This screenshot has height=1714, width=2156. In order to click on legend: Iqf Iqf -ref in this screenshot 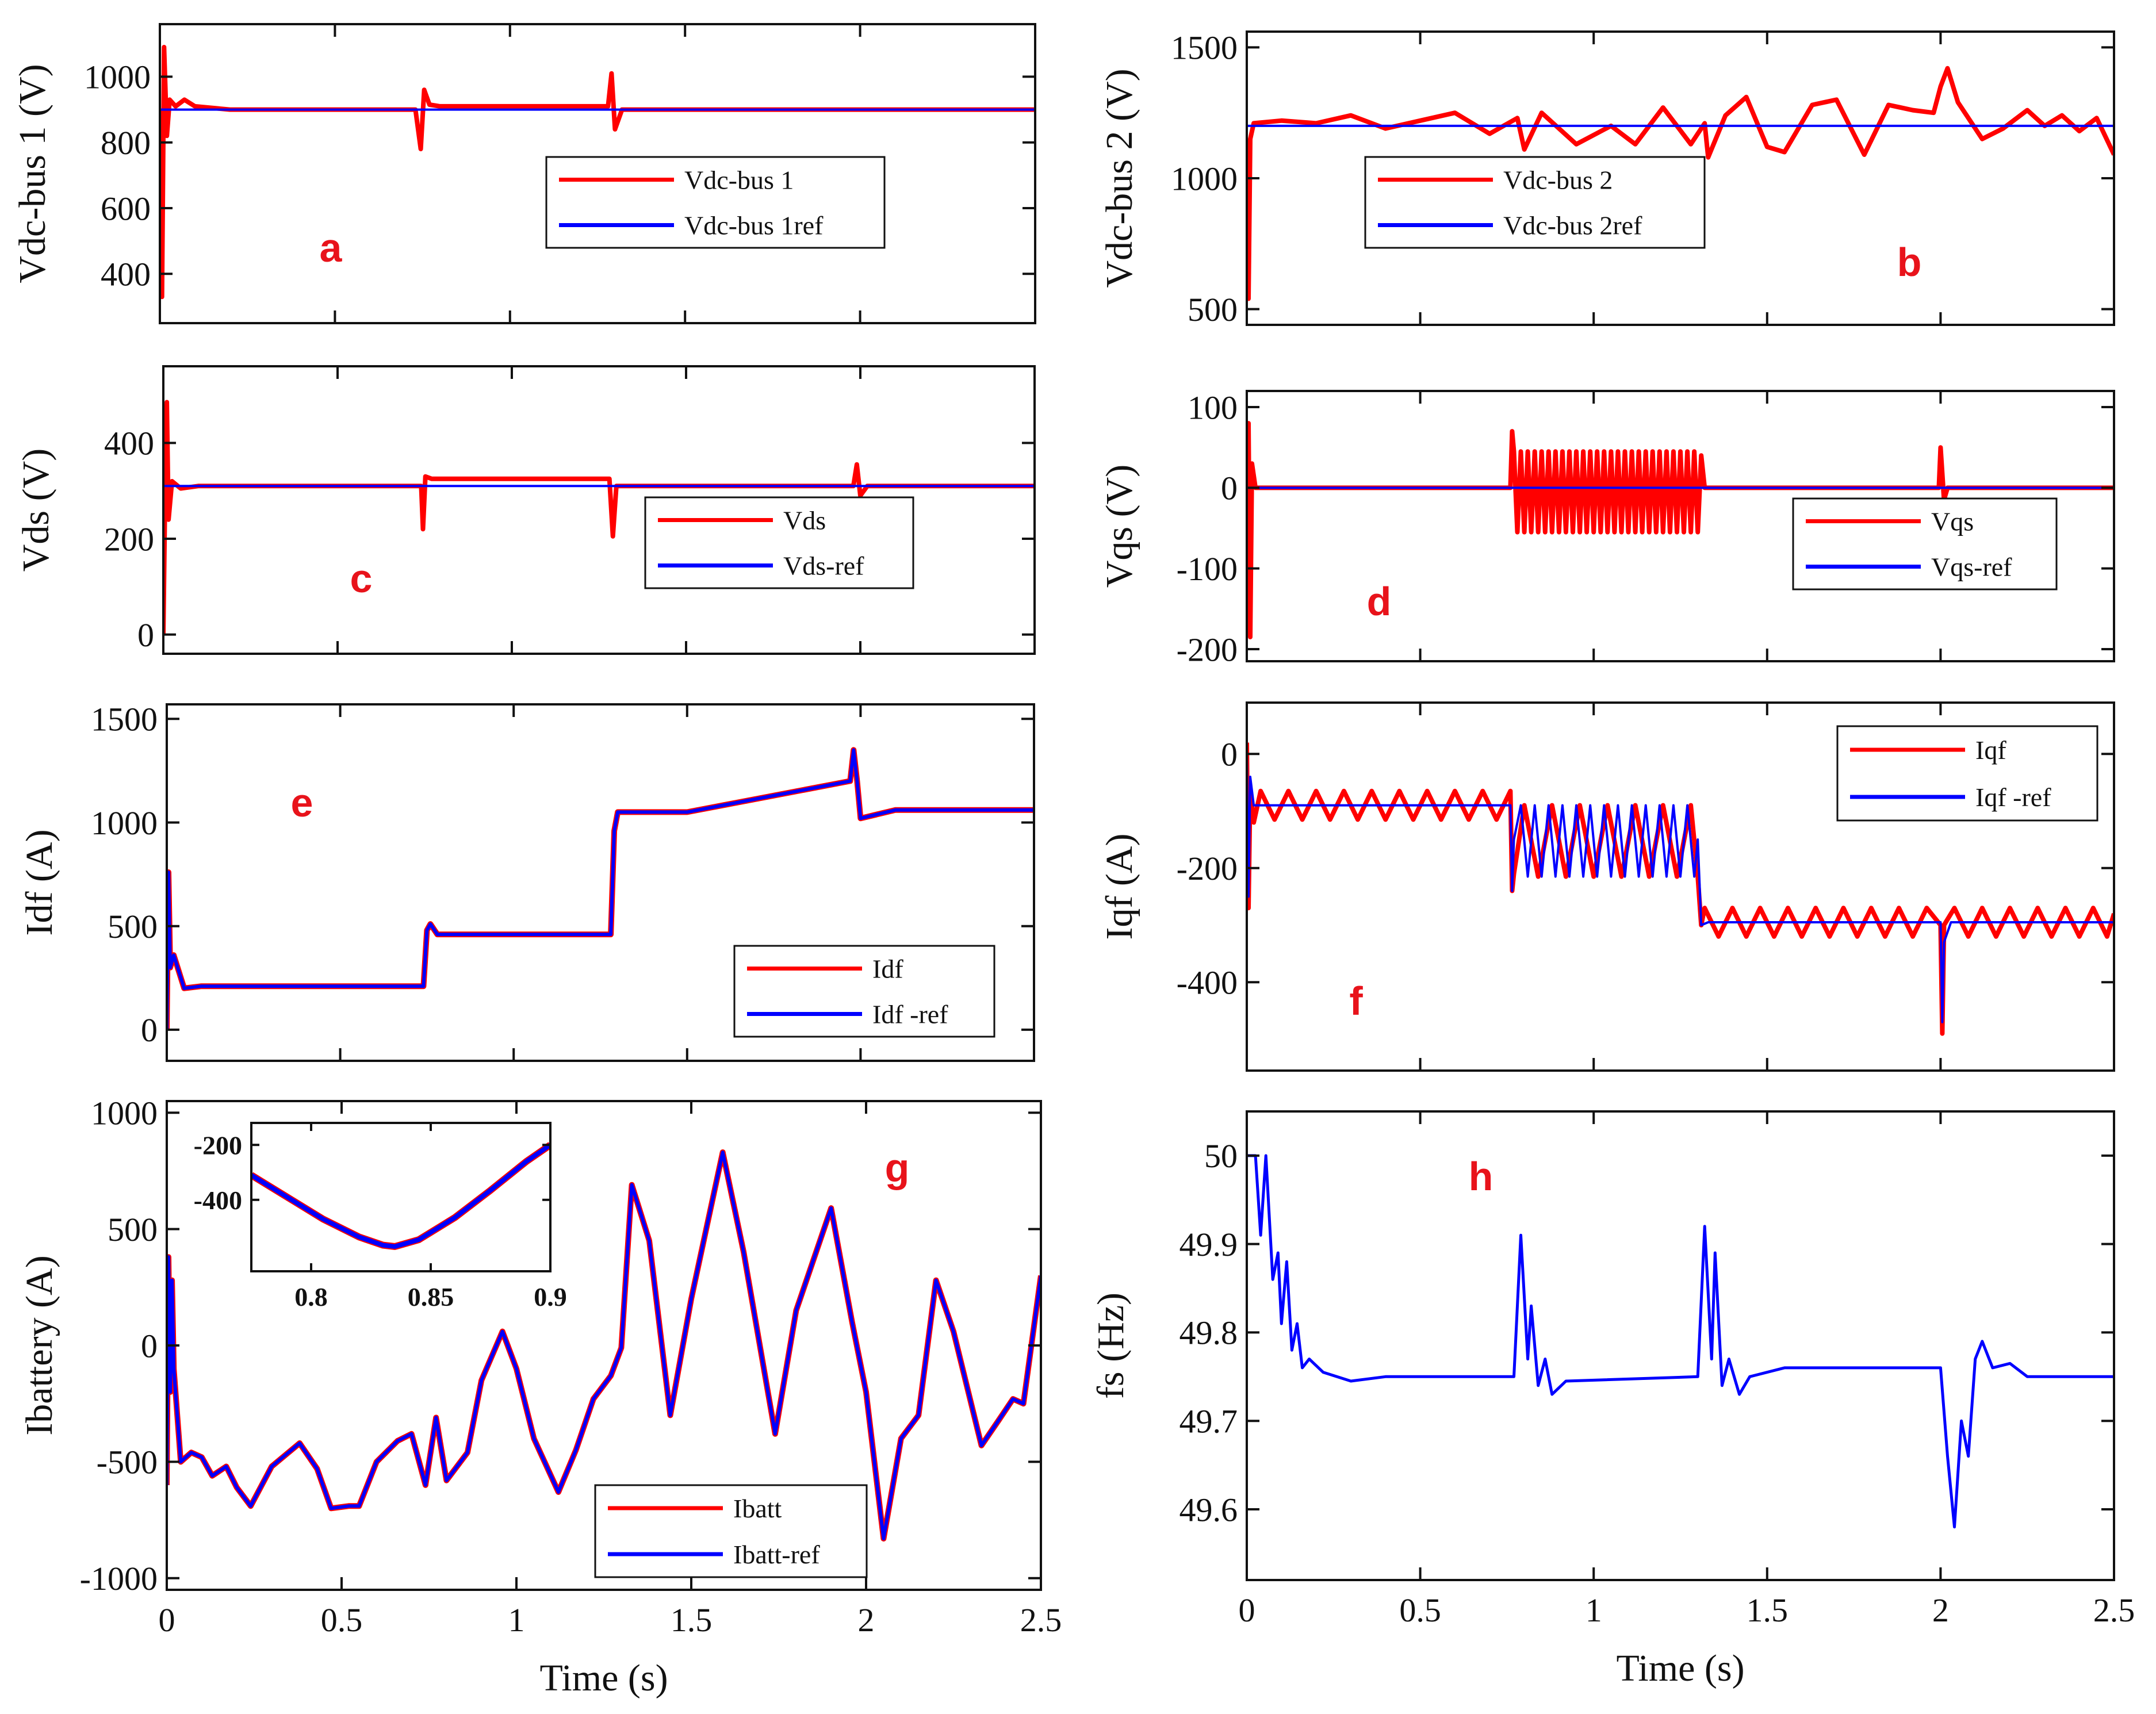, I will do `click(1967, 773)`.